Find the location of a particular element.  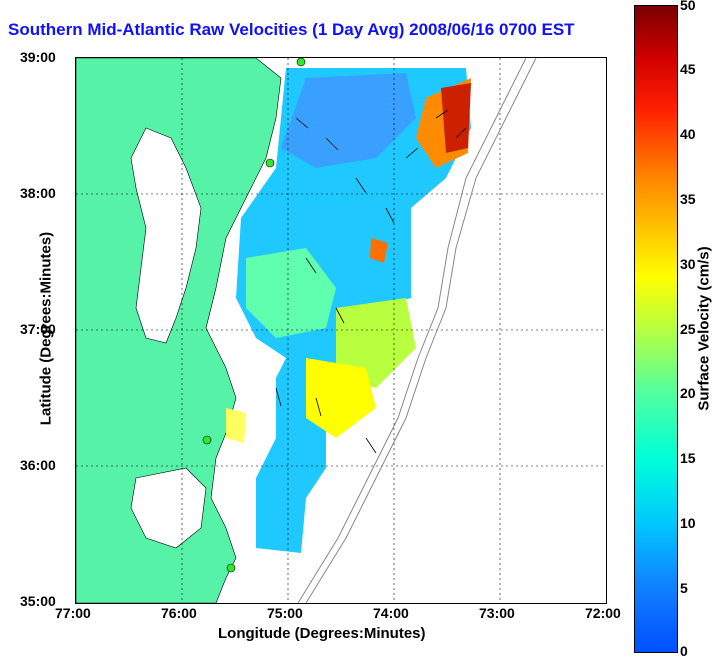

colorbar-tick: 5 is located at coordinates (684, 588).